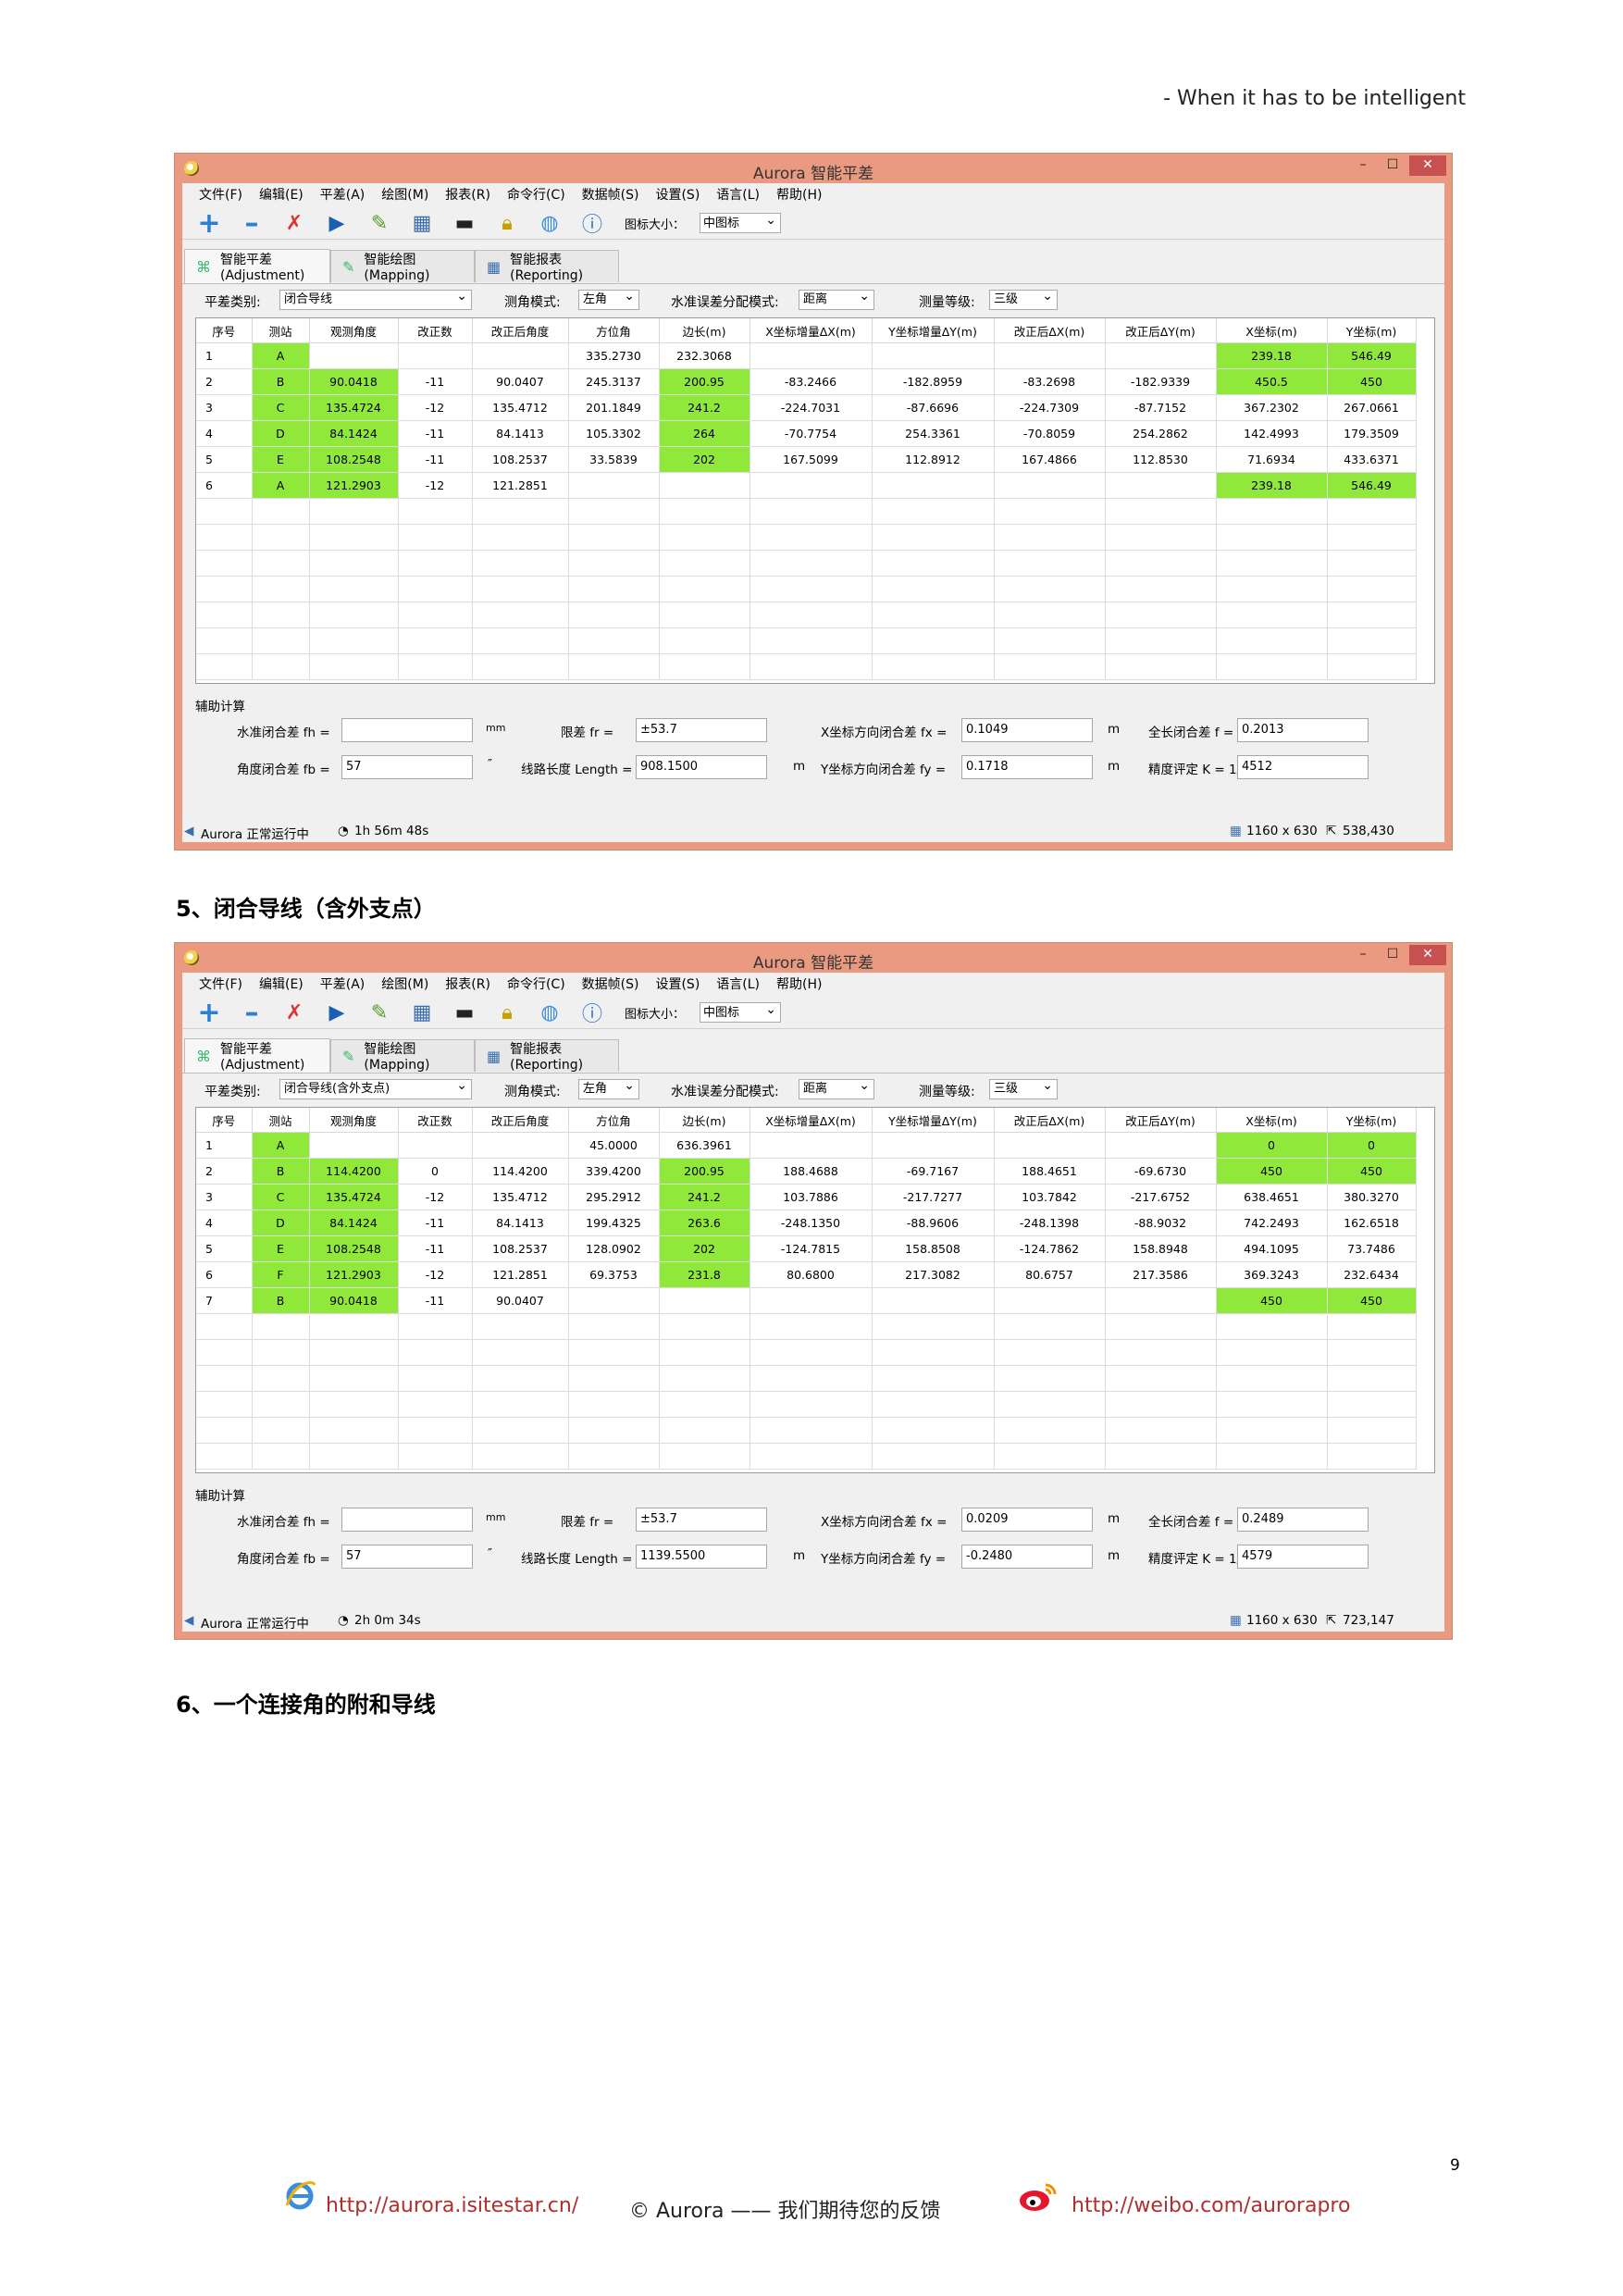 Image resolution: width=1623 pixels, height=2296 pixels. Describe the element at coordinates (1050, 1197) in the screenshot. I see `cell-corrected-dx: 103.7842` at that location.